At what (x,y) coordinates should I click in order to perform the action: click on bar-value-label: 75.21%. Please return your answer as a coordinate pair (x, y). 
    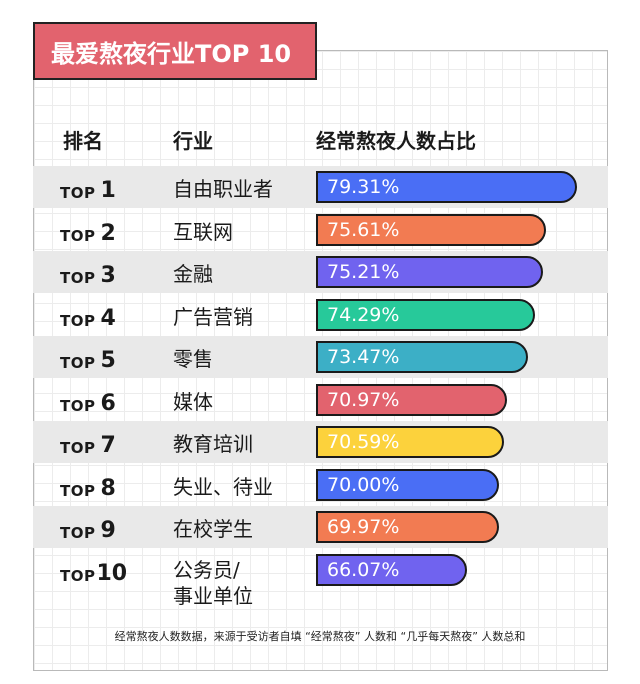
    Looking at the image, I should click on (363, 272).